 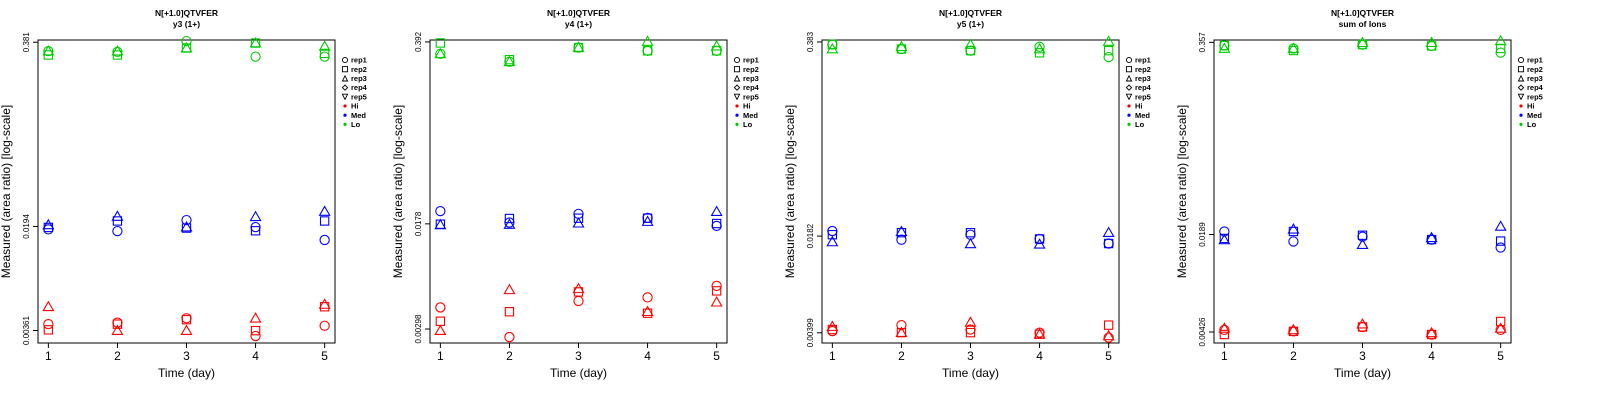 What do you see at coordinates (418, 41) in the screenshot?
I see `y-tick-label: 0.392` at bounding box center [418, 41].